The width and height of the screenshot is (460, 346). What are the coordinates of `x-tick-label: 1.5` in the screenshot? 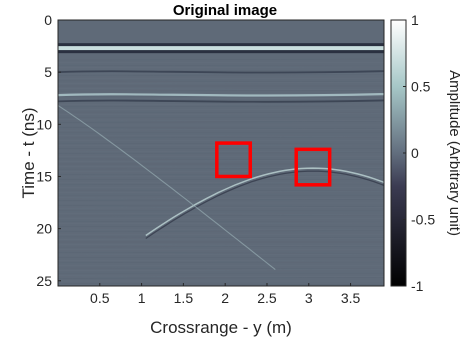 It's located at (184, 298).